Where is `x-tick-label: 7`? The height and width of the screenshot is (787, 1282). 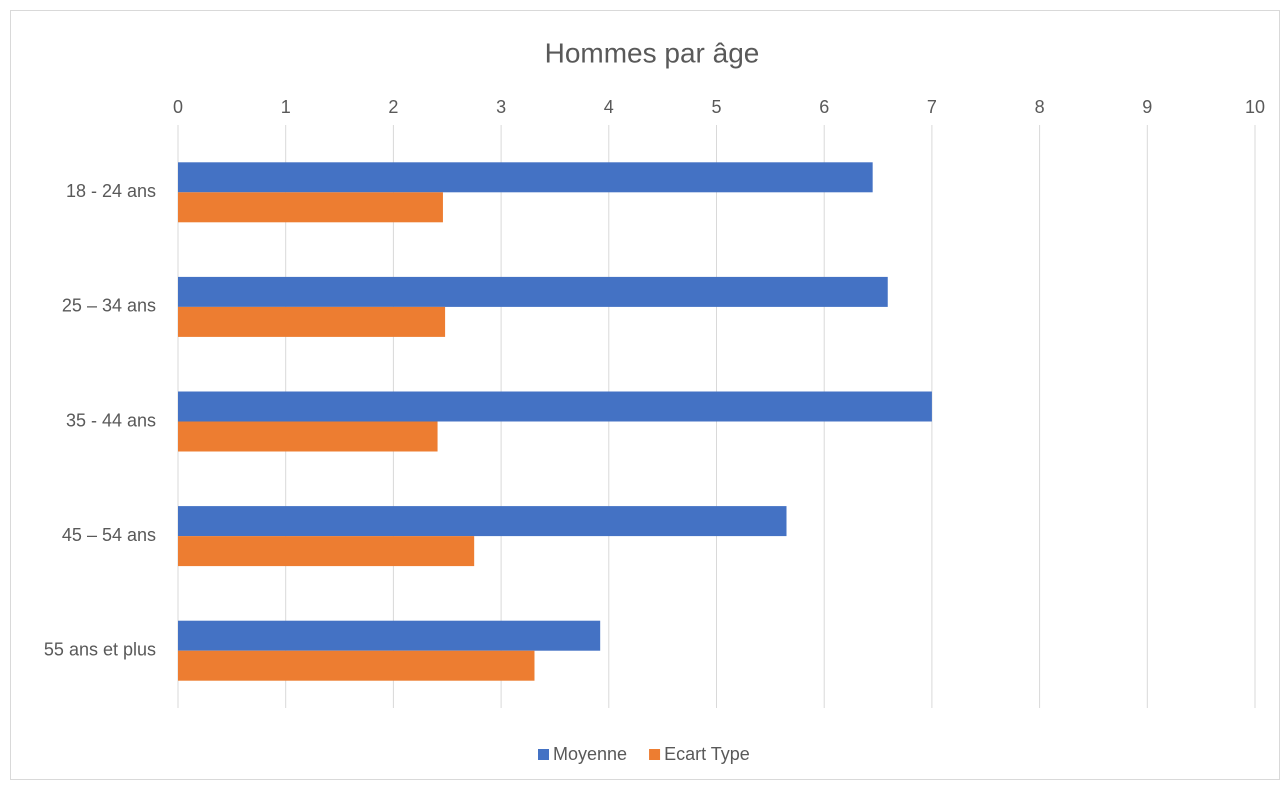 x-tick-label: 7 is located at coordinates (932, 107).